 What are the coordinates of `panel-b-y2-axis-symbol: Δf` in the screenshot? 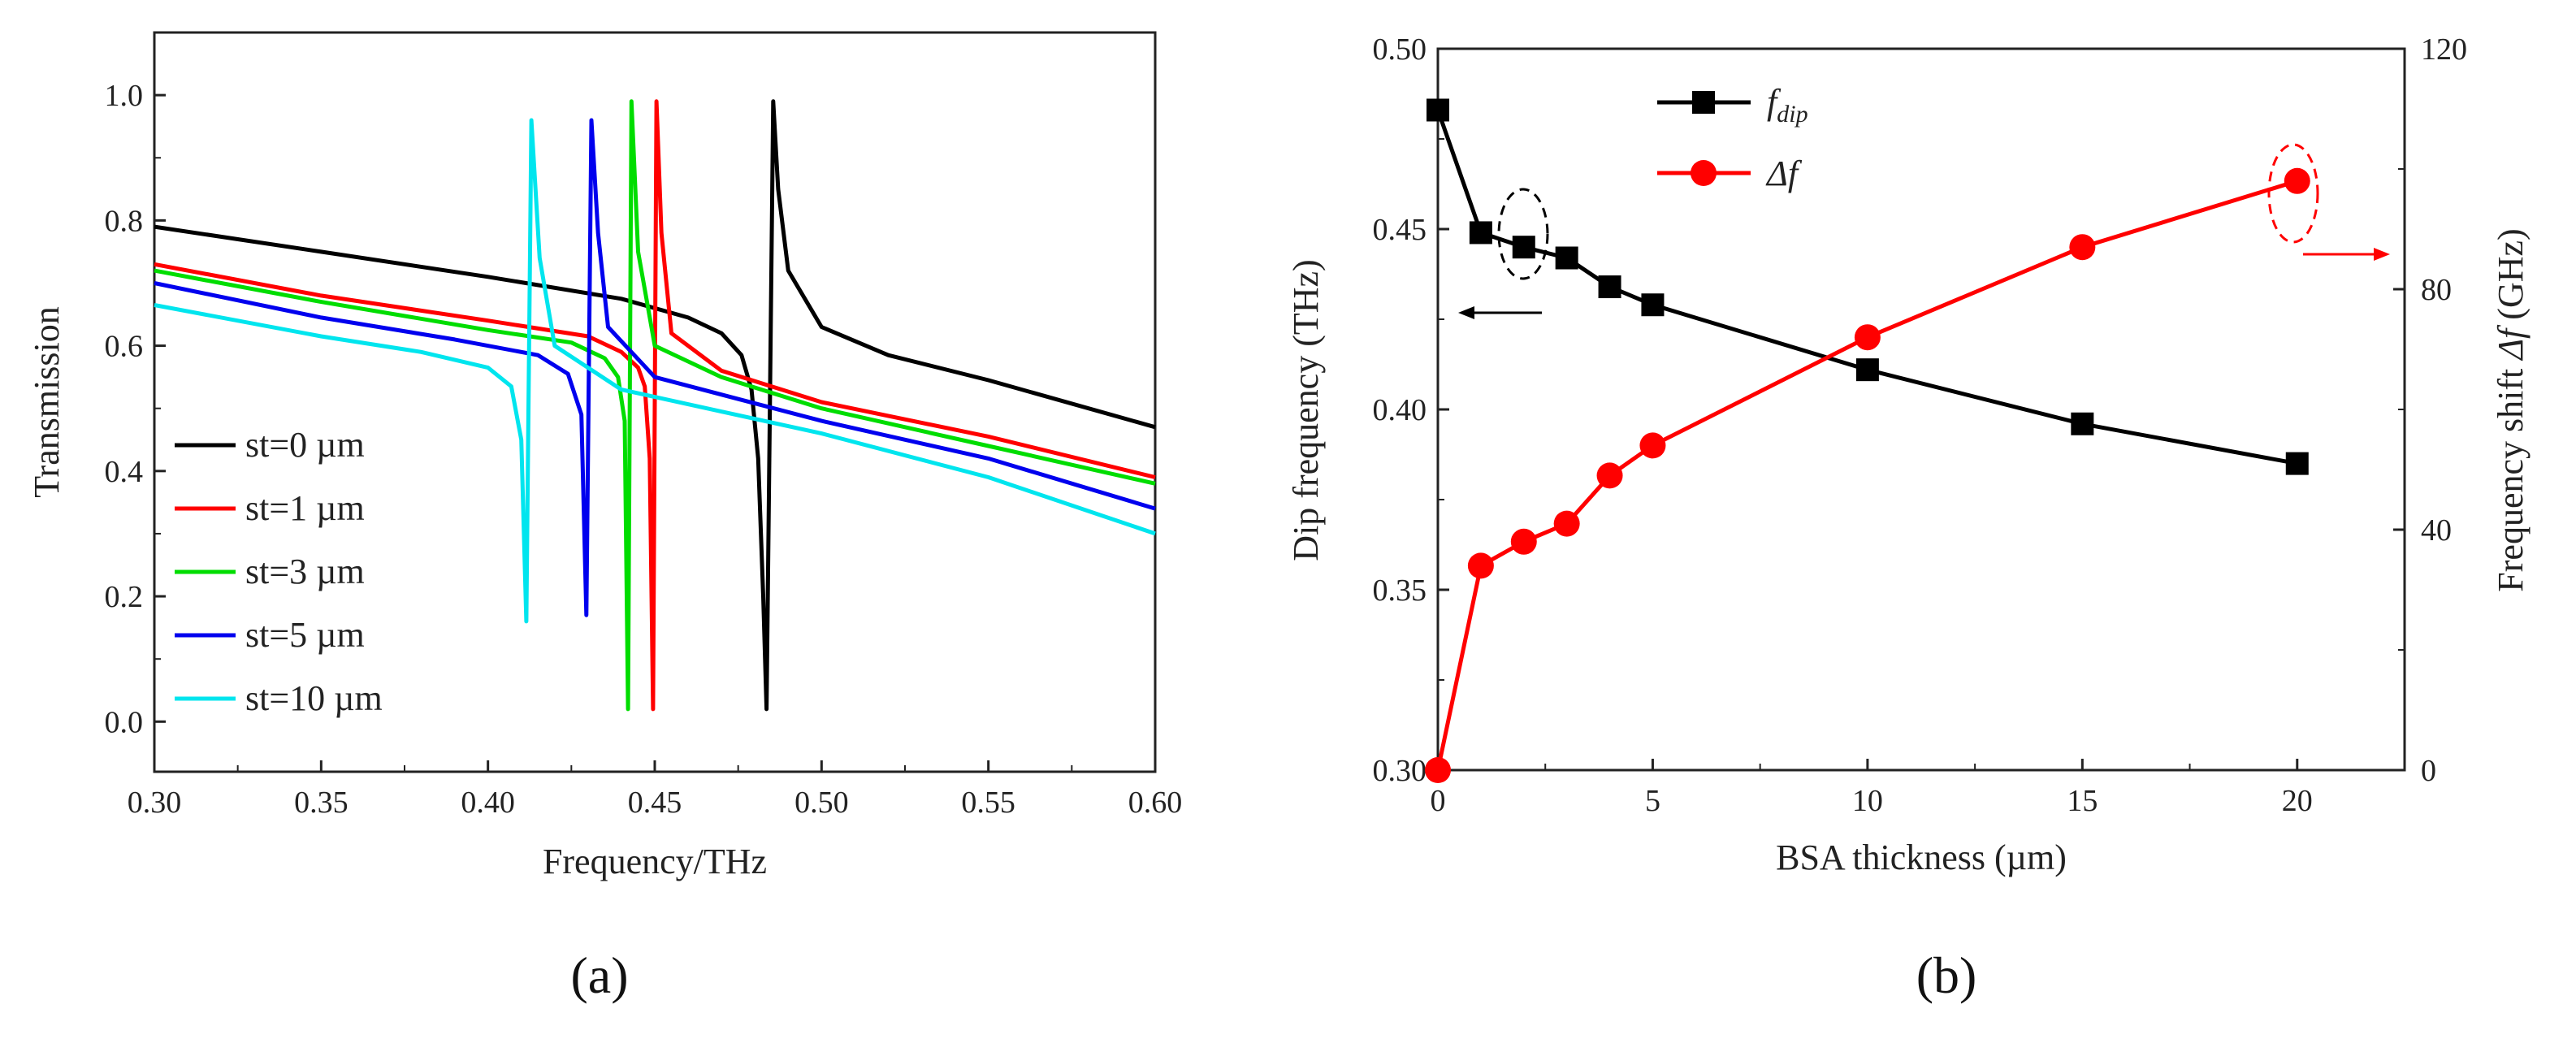 It's located at (2511, 342).